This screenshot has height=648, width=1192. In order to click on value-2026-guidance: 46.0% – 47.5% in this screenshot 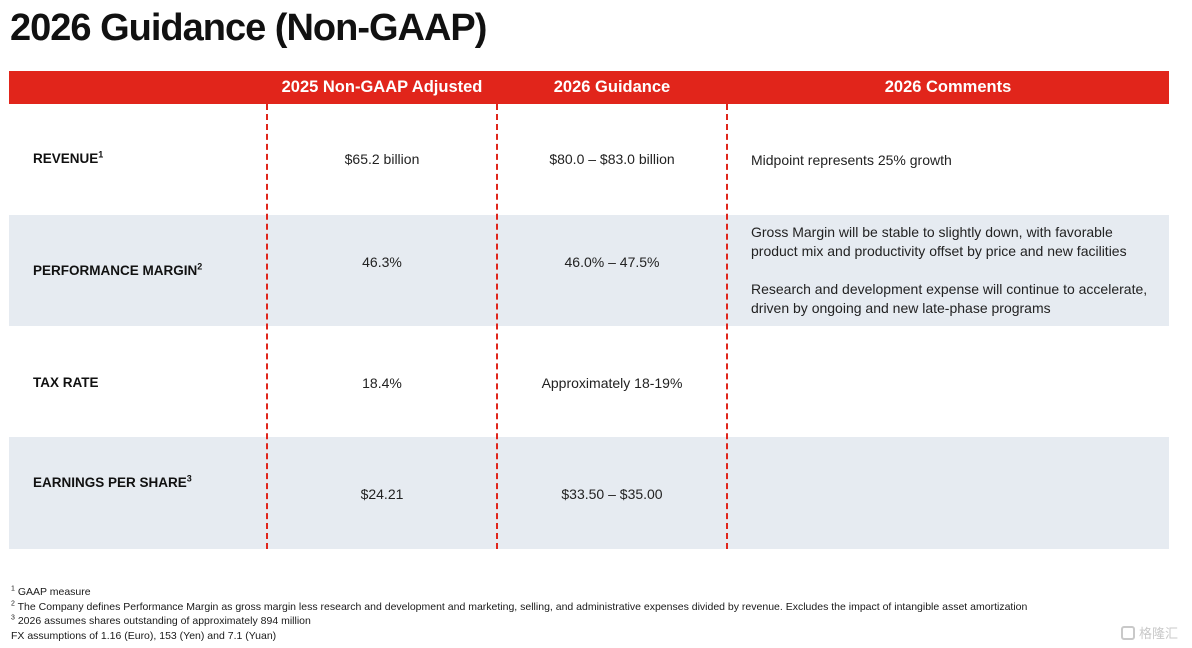, I will do `click(612, 262)`.